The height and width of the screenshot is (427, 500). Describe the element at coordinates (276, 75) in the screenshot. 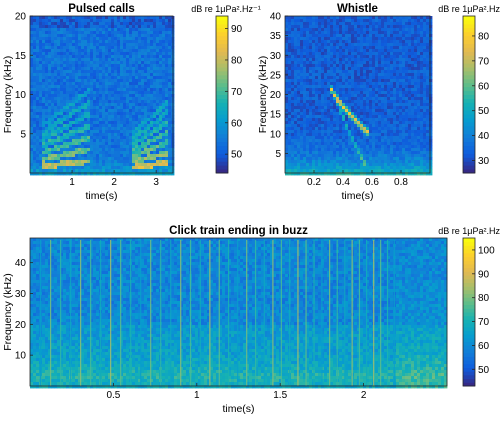

I see `y-tick-label: 25` at that location.